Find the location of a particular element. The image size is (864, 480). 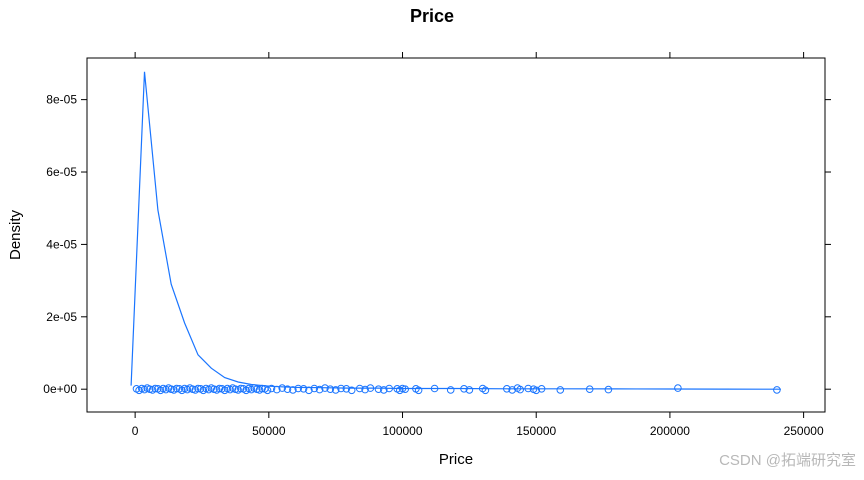

watermark: CSDN @拓端研究室 is located at coordinates (787, 460).